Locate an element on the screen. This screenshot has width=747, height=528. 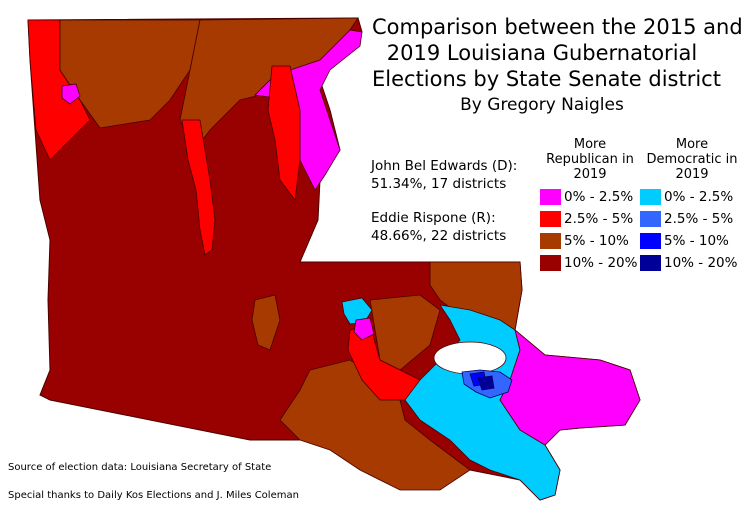
legend-democratic: 0% - 2.5% 2.5% - 5% 5% - 10% 10% - 20% is located at coordinates (688, 230).